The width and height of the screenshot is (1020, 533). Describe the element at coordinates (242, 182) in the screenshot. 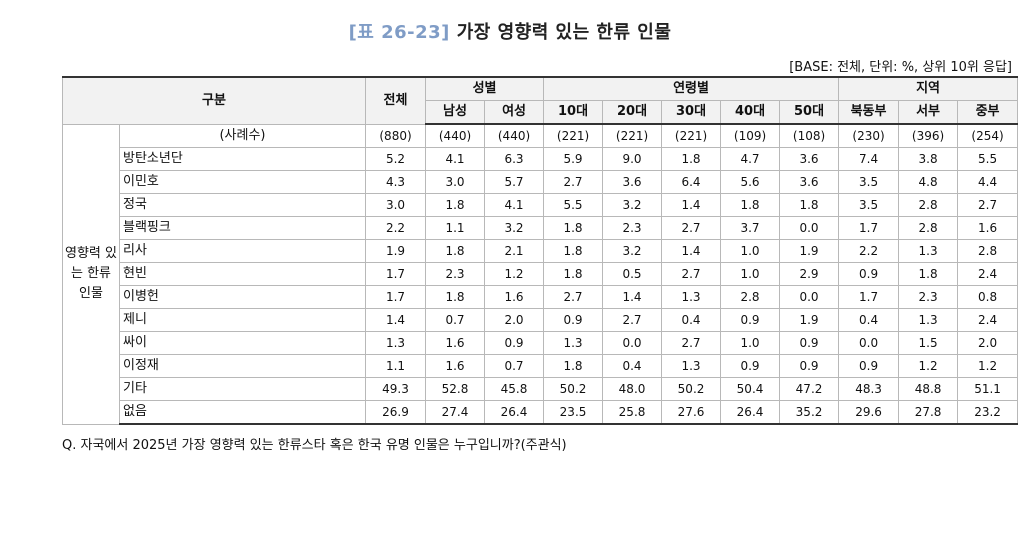

I see `row-label: 이민호` at that location.